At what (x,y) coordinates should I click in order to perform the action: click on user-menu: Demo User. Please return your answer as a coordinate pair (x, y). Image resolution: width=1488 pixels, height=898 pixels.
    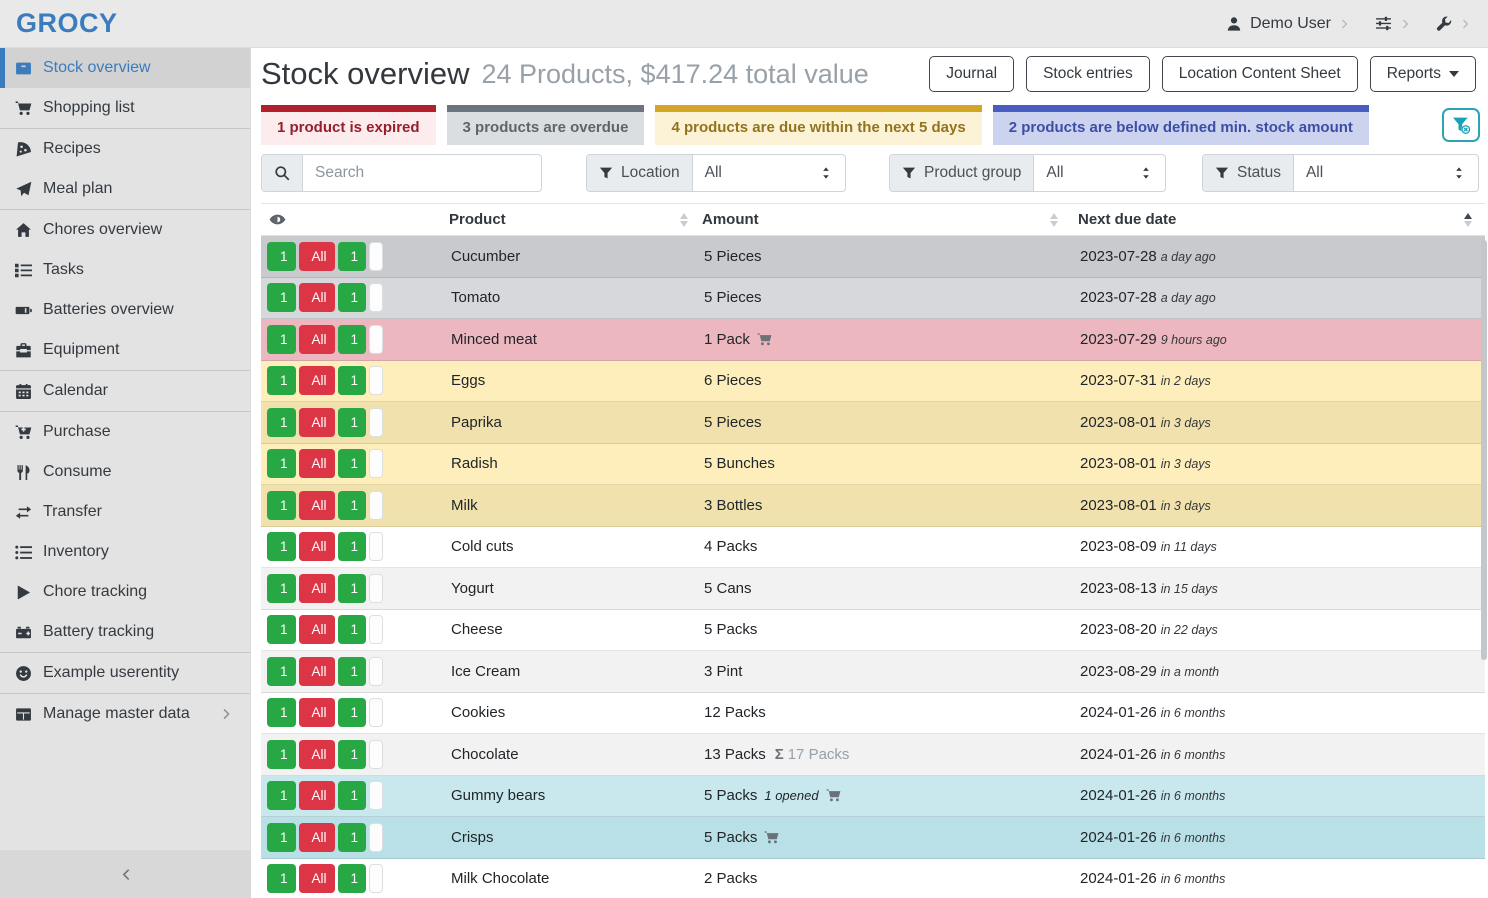
    Looking at the image, I should click on (1288, 24).